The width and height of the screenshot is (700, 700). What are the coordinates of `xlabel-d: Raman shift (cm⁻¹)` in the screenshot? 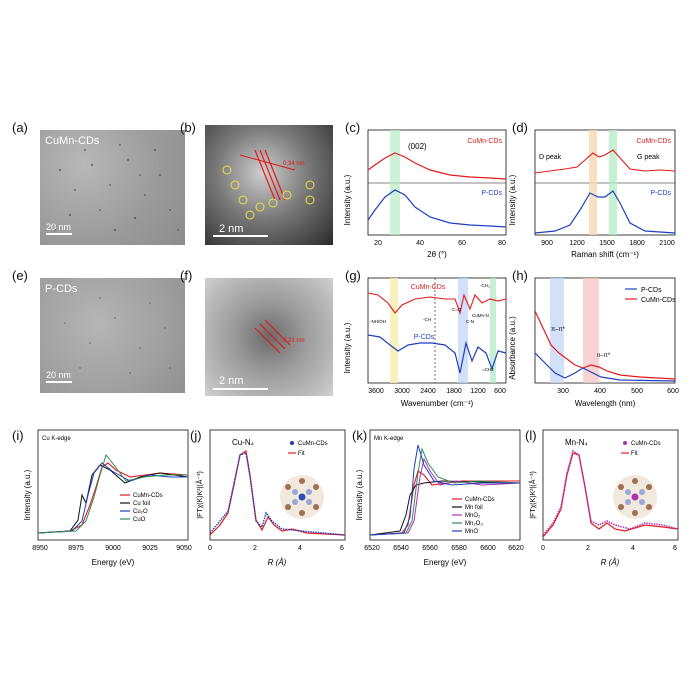 It's located at (605, 254).